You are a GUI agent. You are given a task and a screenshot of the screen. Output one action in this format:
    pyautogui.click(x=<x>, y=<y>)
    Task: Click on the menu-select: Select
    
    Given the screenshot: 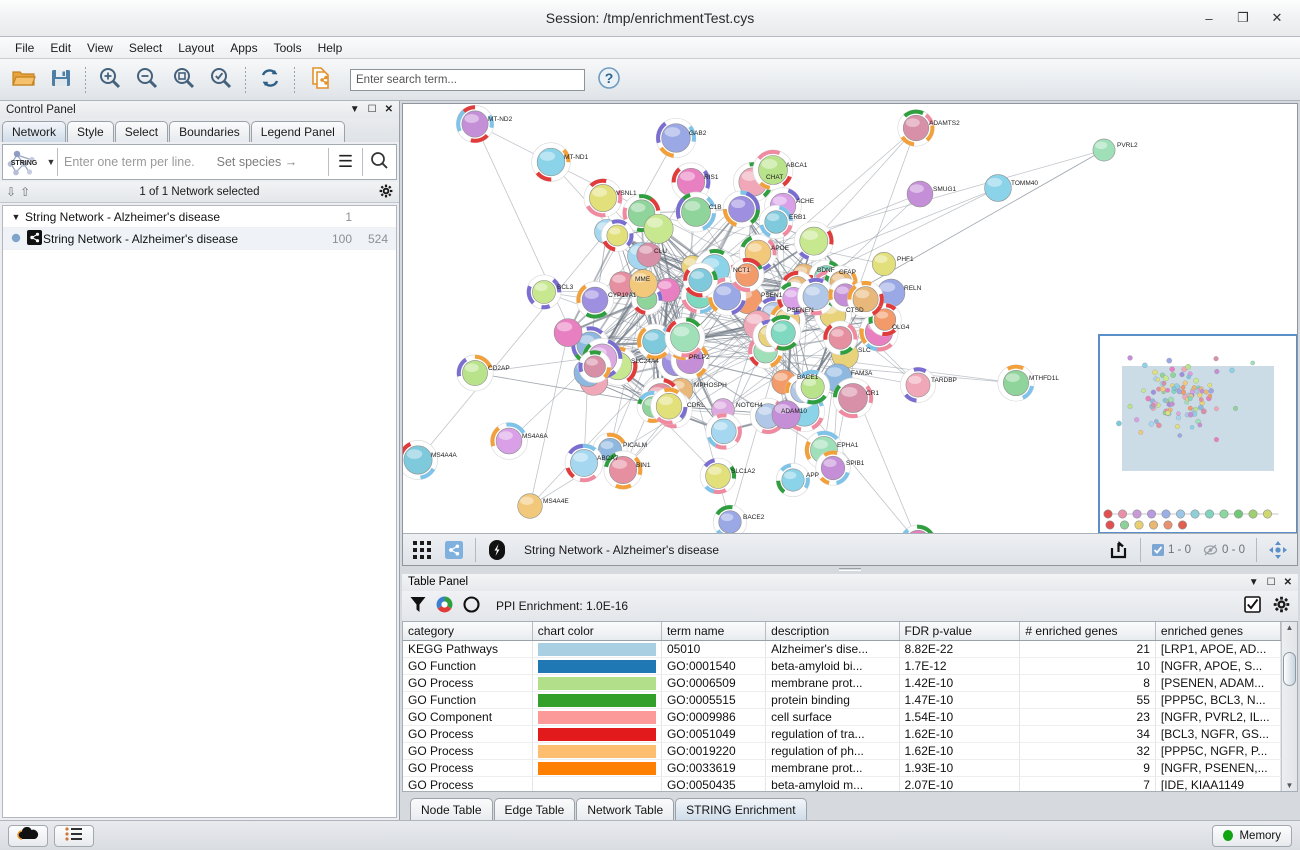 What is the action you would take?
    pyautogui.click(x=145, y=47)
    